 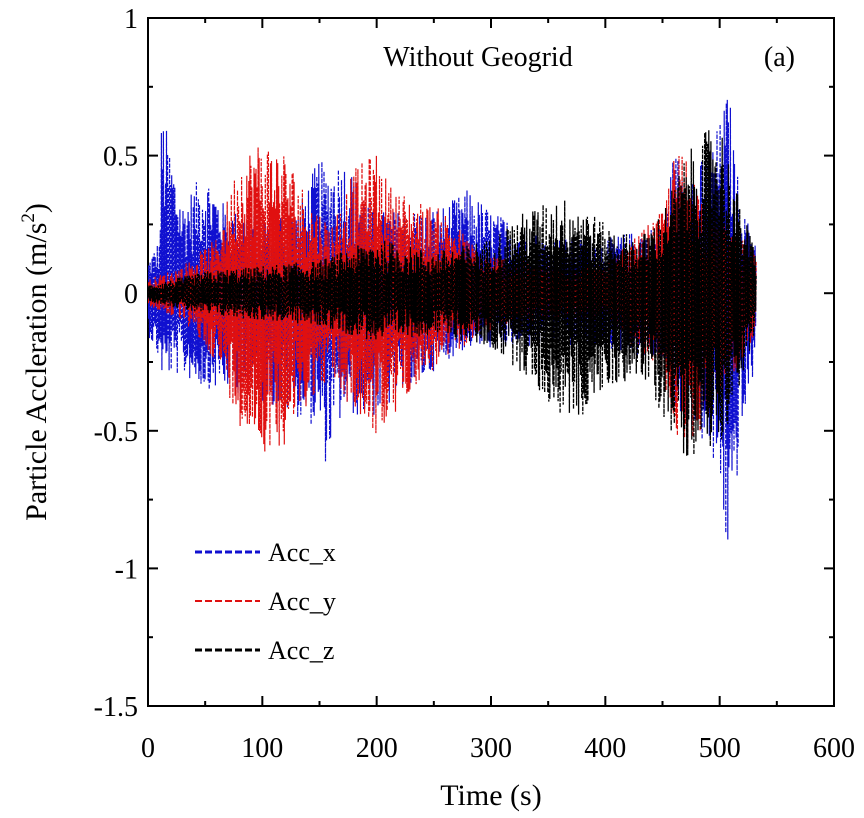 I want to click on legend-label-acc-y: Acc_y, so click(x=302, y=601).